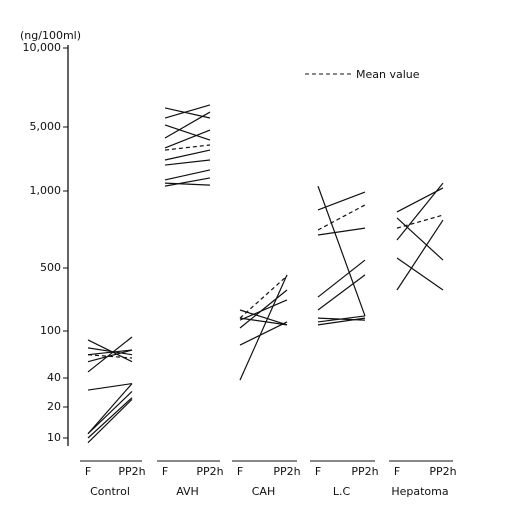 The height and width of the screenshot is (509, 524). I want to click on y-tick-label: 1,000, so click(46, 190).